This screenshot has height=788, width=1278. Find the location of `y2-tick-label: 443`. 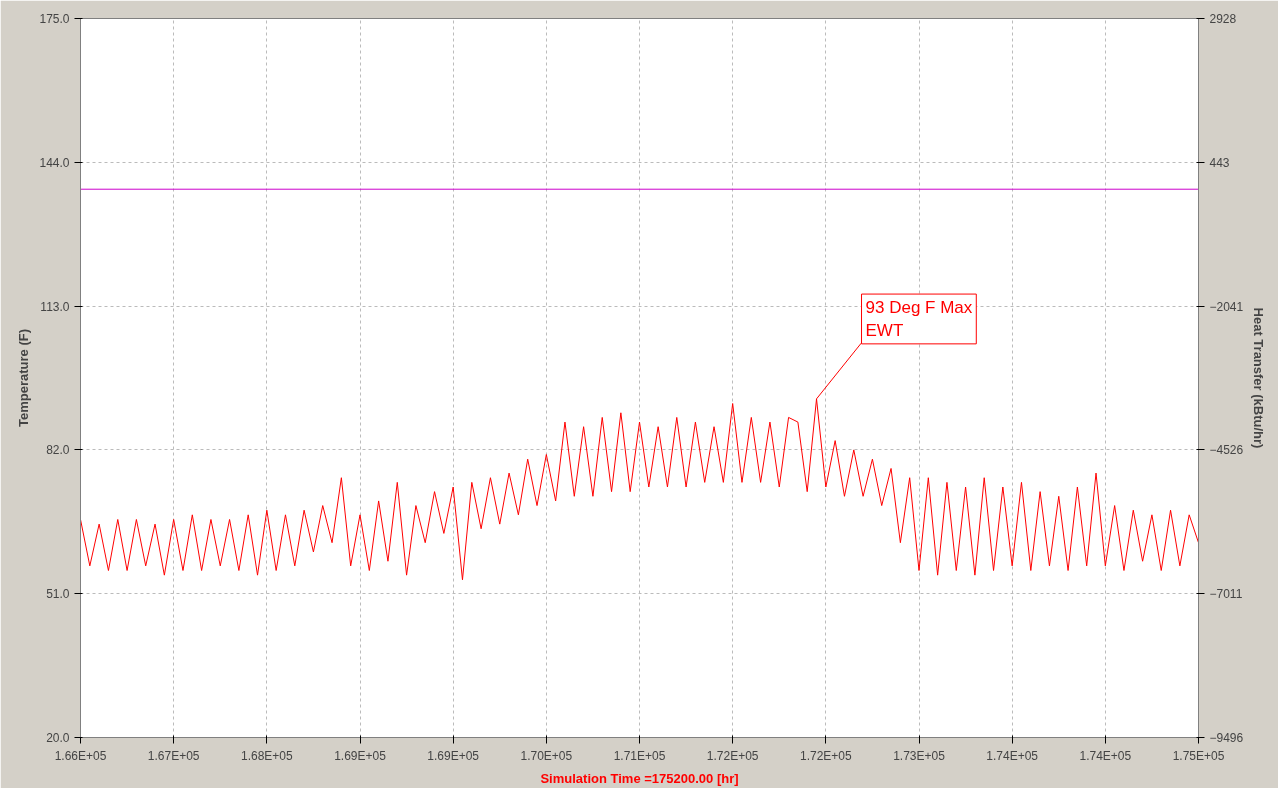

y2-tick-label: 443 is located at coordinates (1219, 162).